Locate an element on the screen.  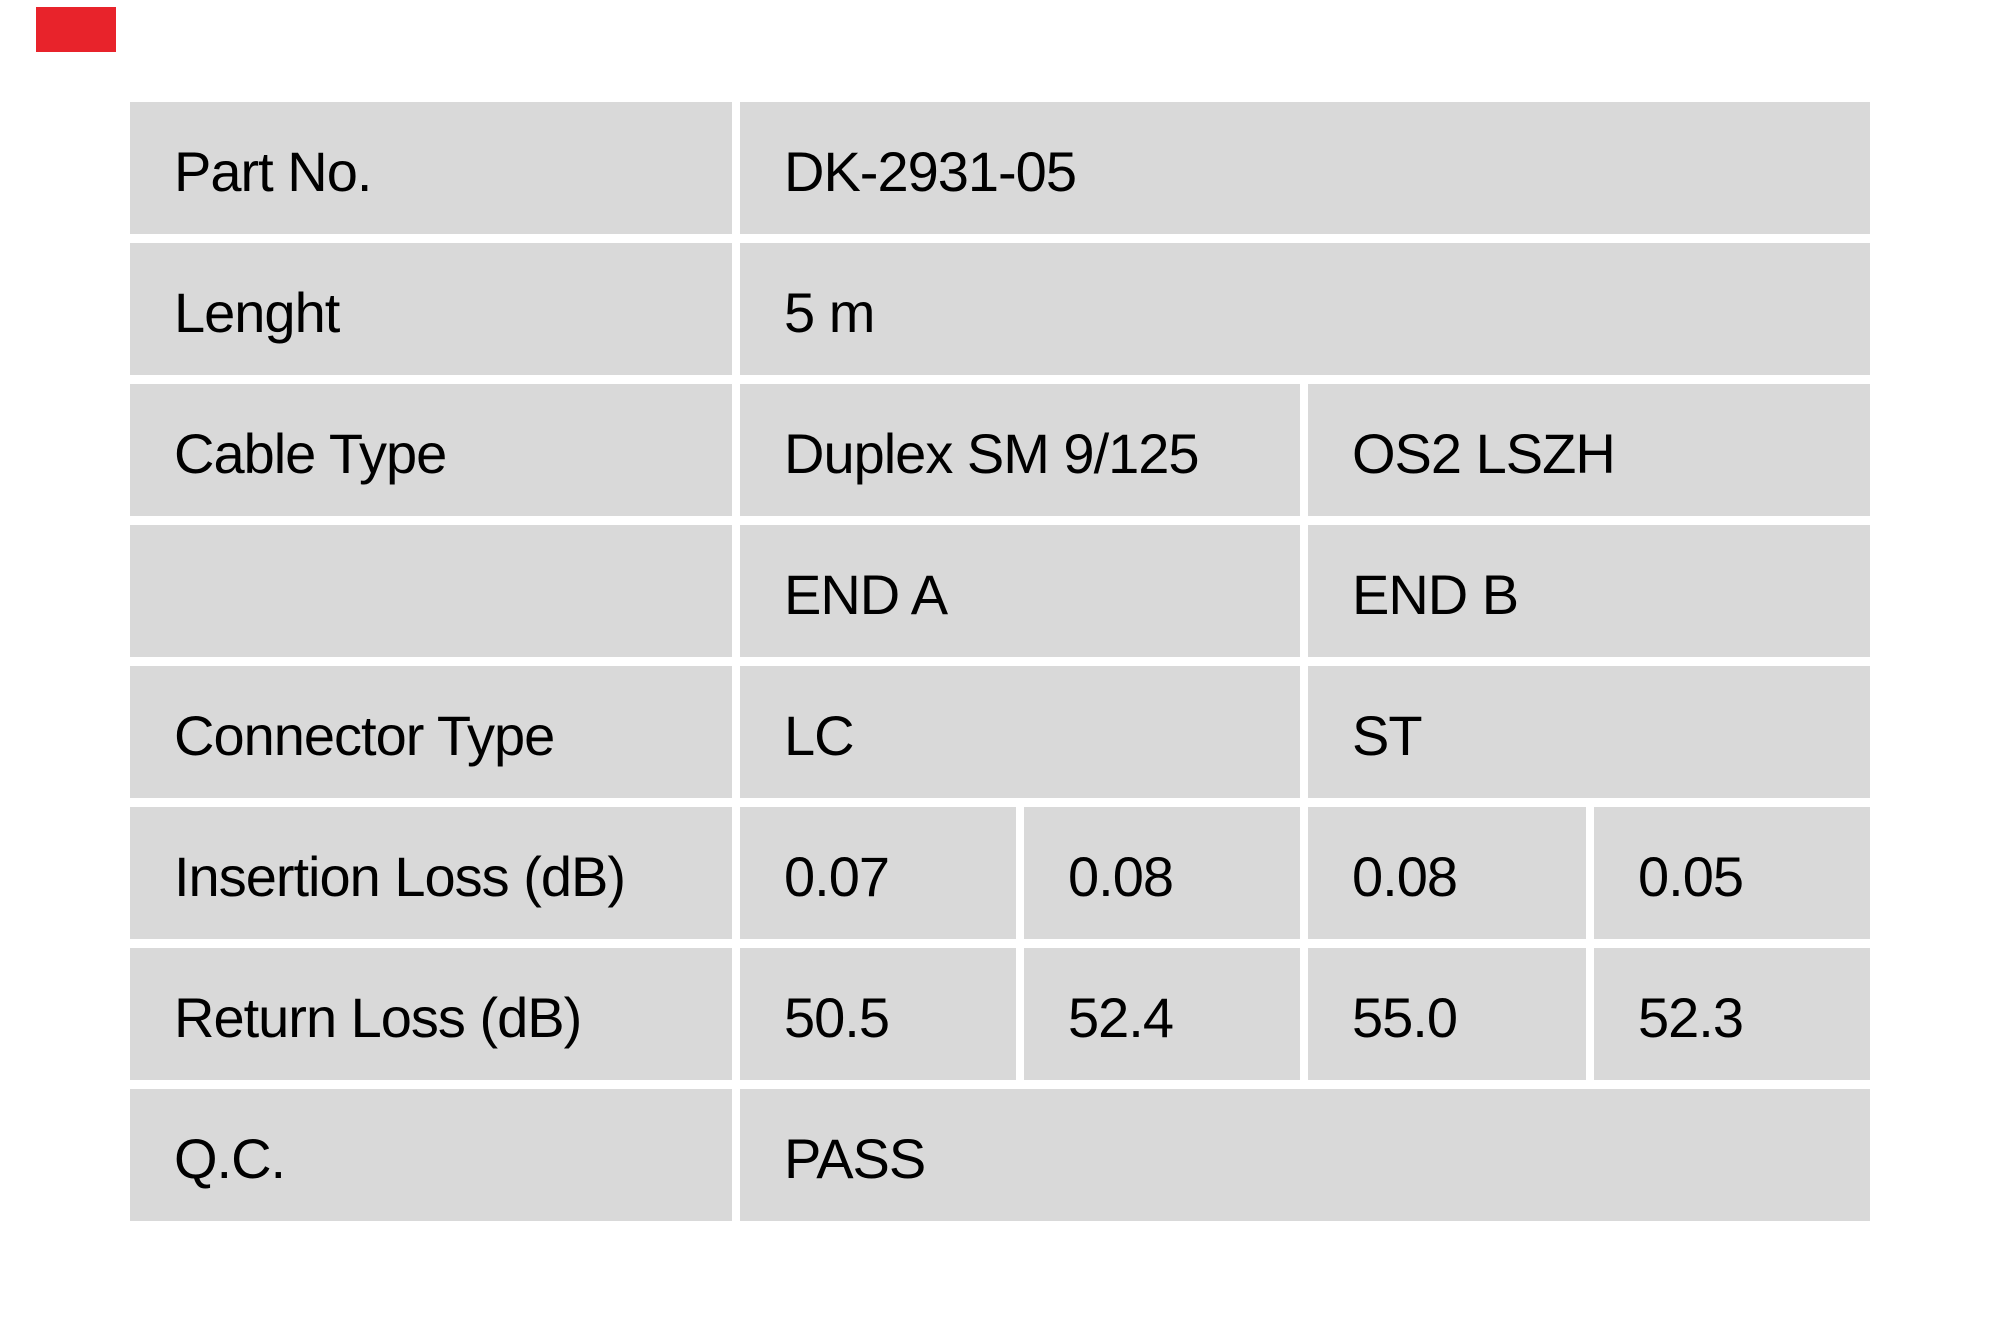
return-loss-end-a2-cell: 52.4 is located at coordinates (1162, 1014).